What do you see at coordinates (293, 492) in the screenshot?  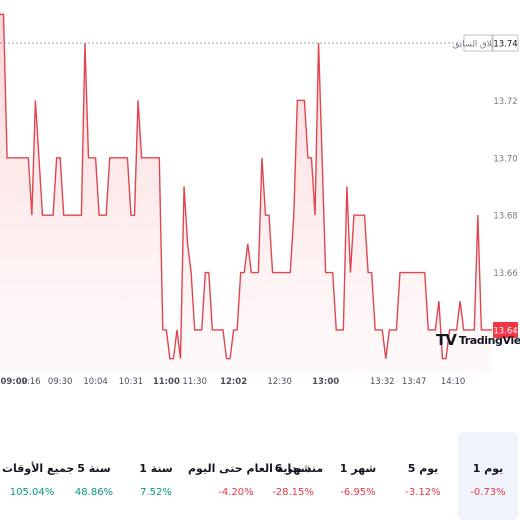 I see `period-change-value: -28.15%` at bounding box center [293, 492].